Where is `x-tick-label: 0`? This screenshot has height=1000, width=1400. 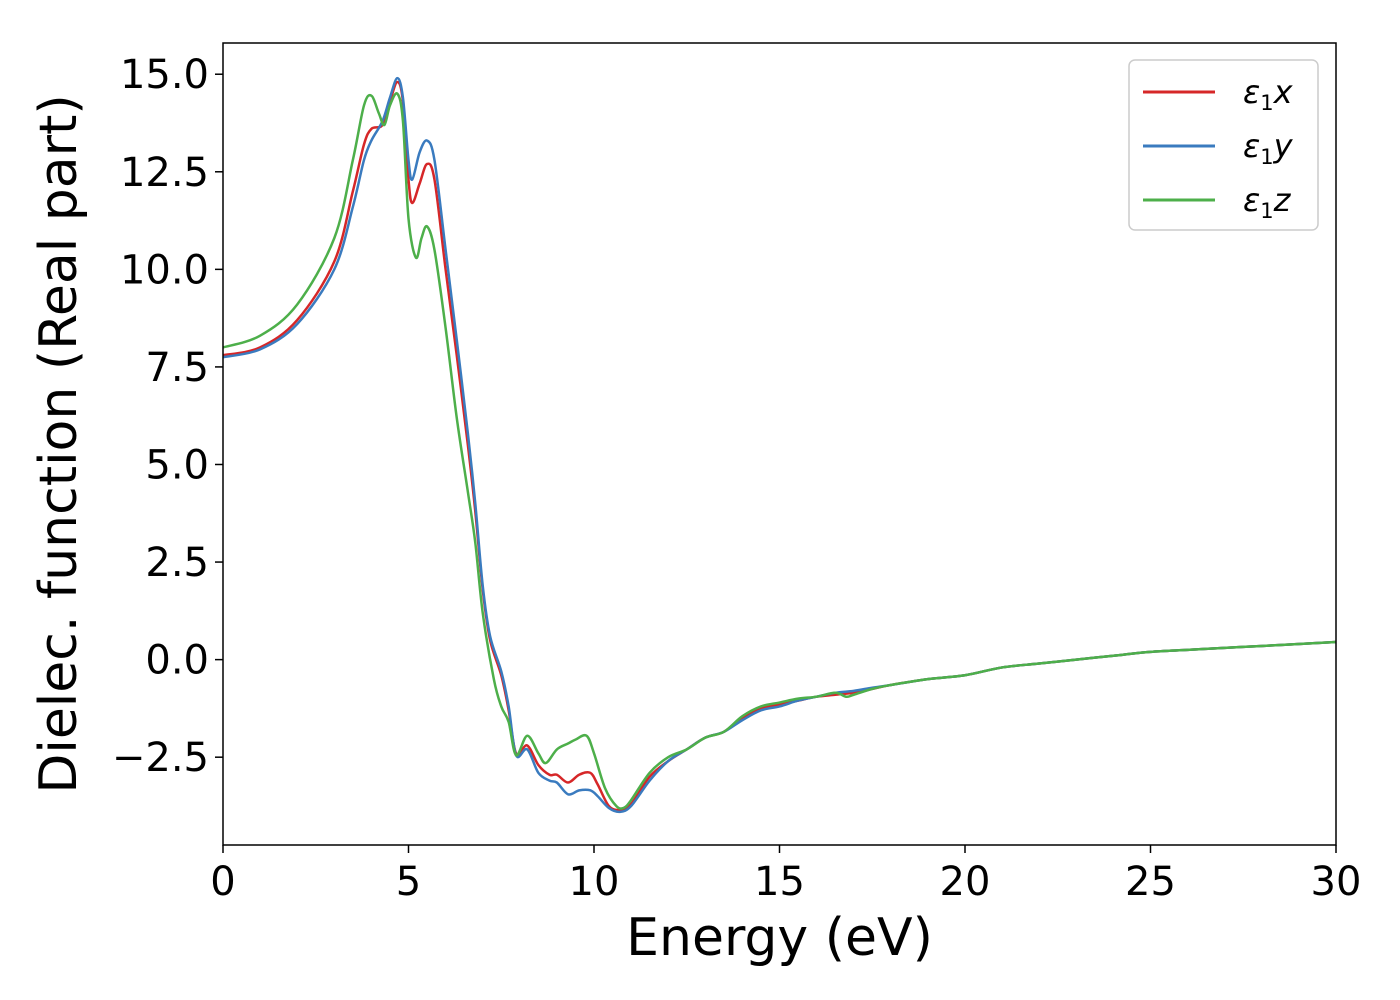 x-tick-label: 0 is located at coordinates (222, 882).